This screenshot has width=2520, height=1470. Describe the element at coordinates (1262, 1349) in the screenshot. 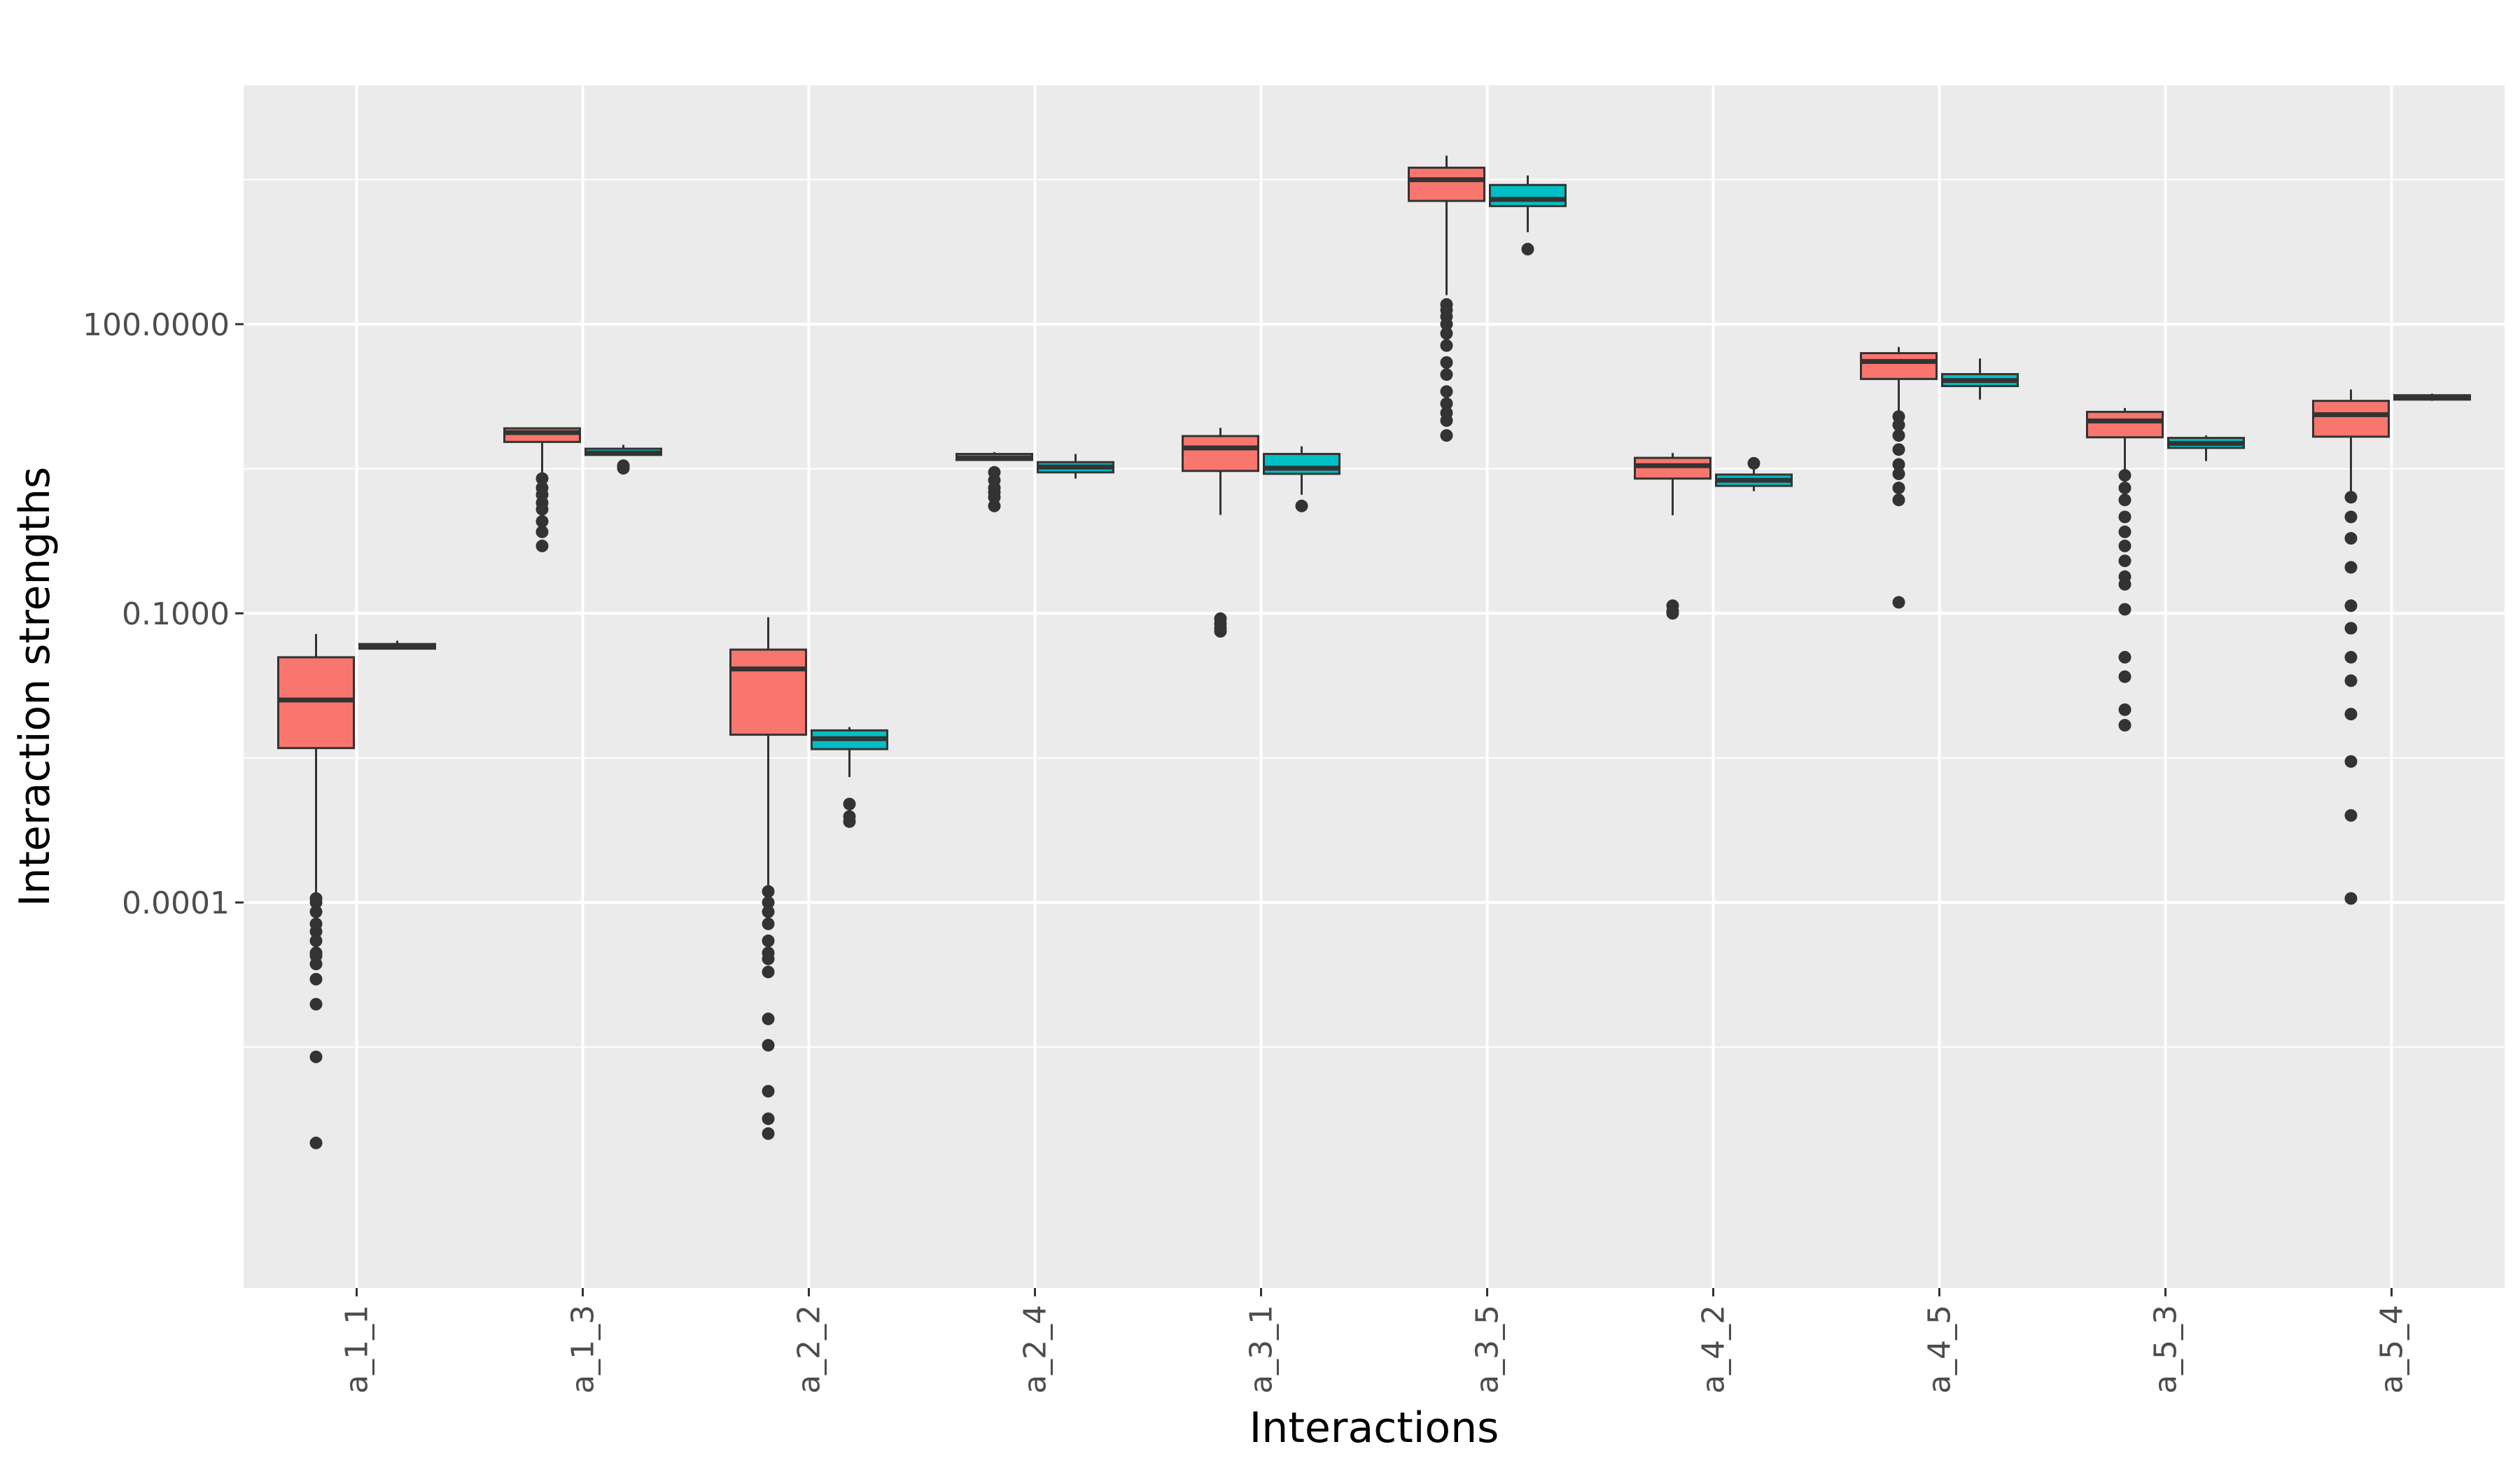

I see `x-tick-label: a_3_1` at that location.